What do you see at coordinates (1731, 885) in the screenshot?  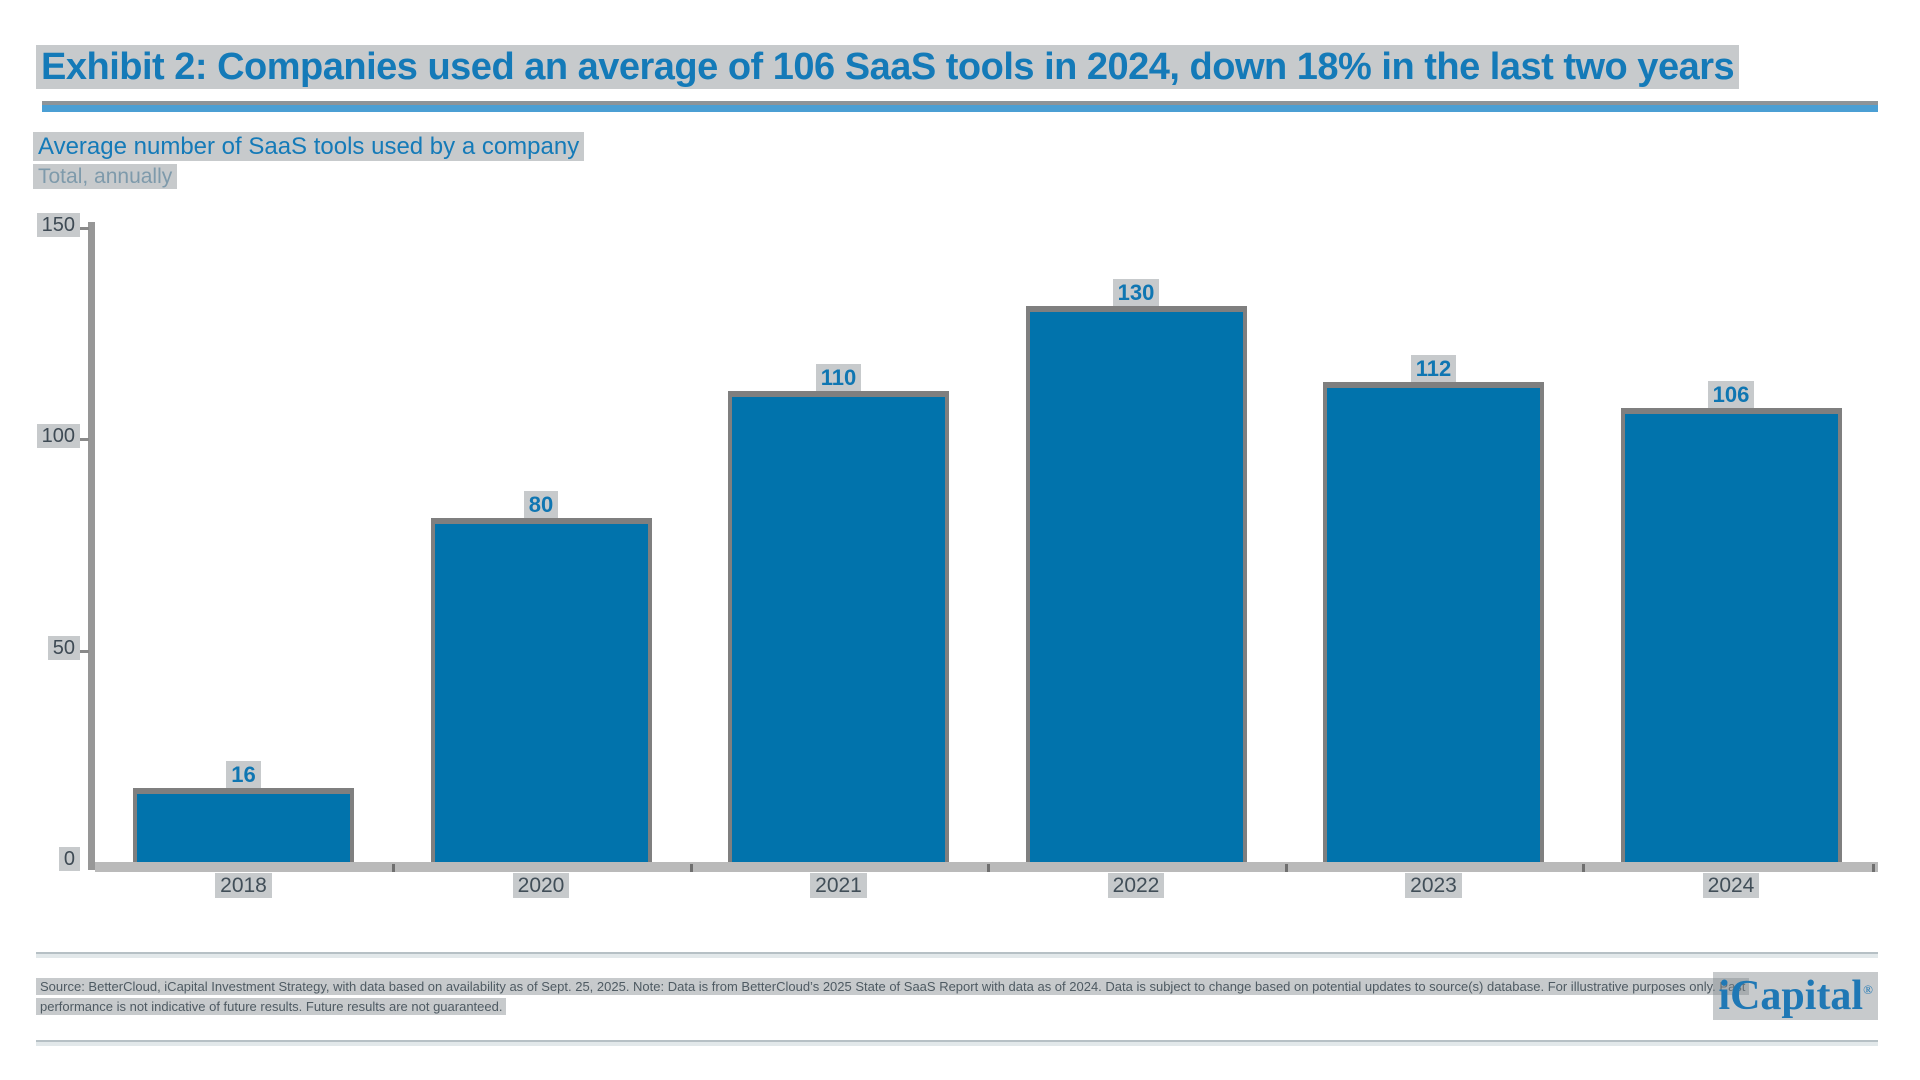 I see `x-tick-label: 2024` at bounding box center [1731, 885].